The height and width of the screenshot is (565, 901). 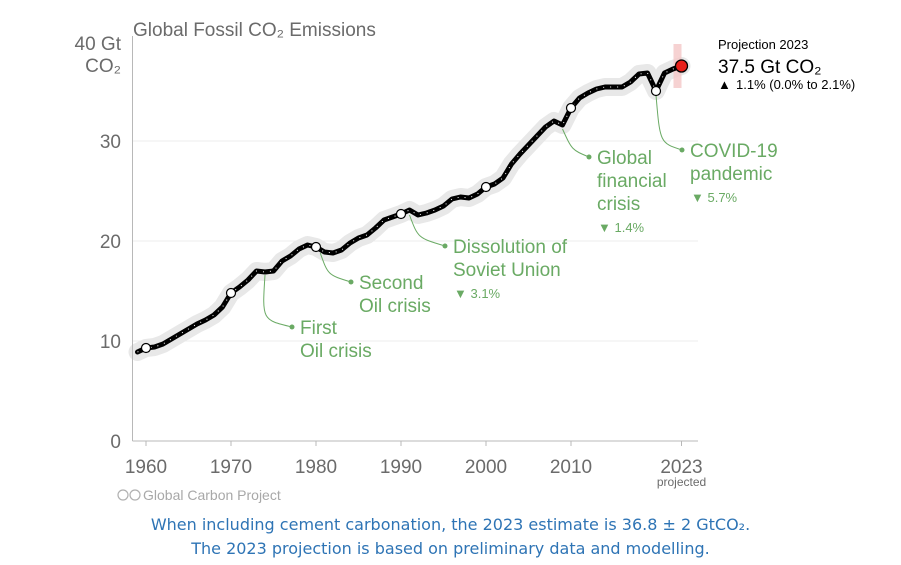 I want to click on by-icon, so click(x=135, y=495).